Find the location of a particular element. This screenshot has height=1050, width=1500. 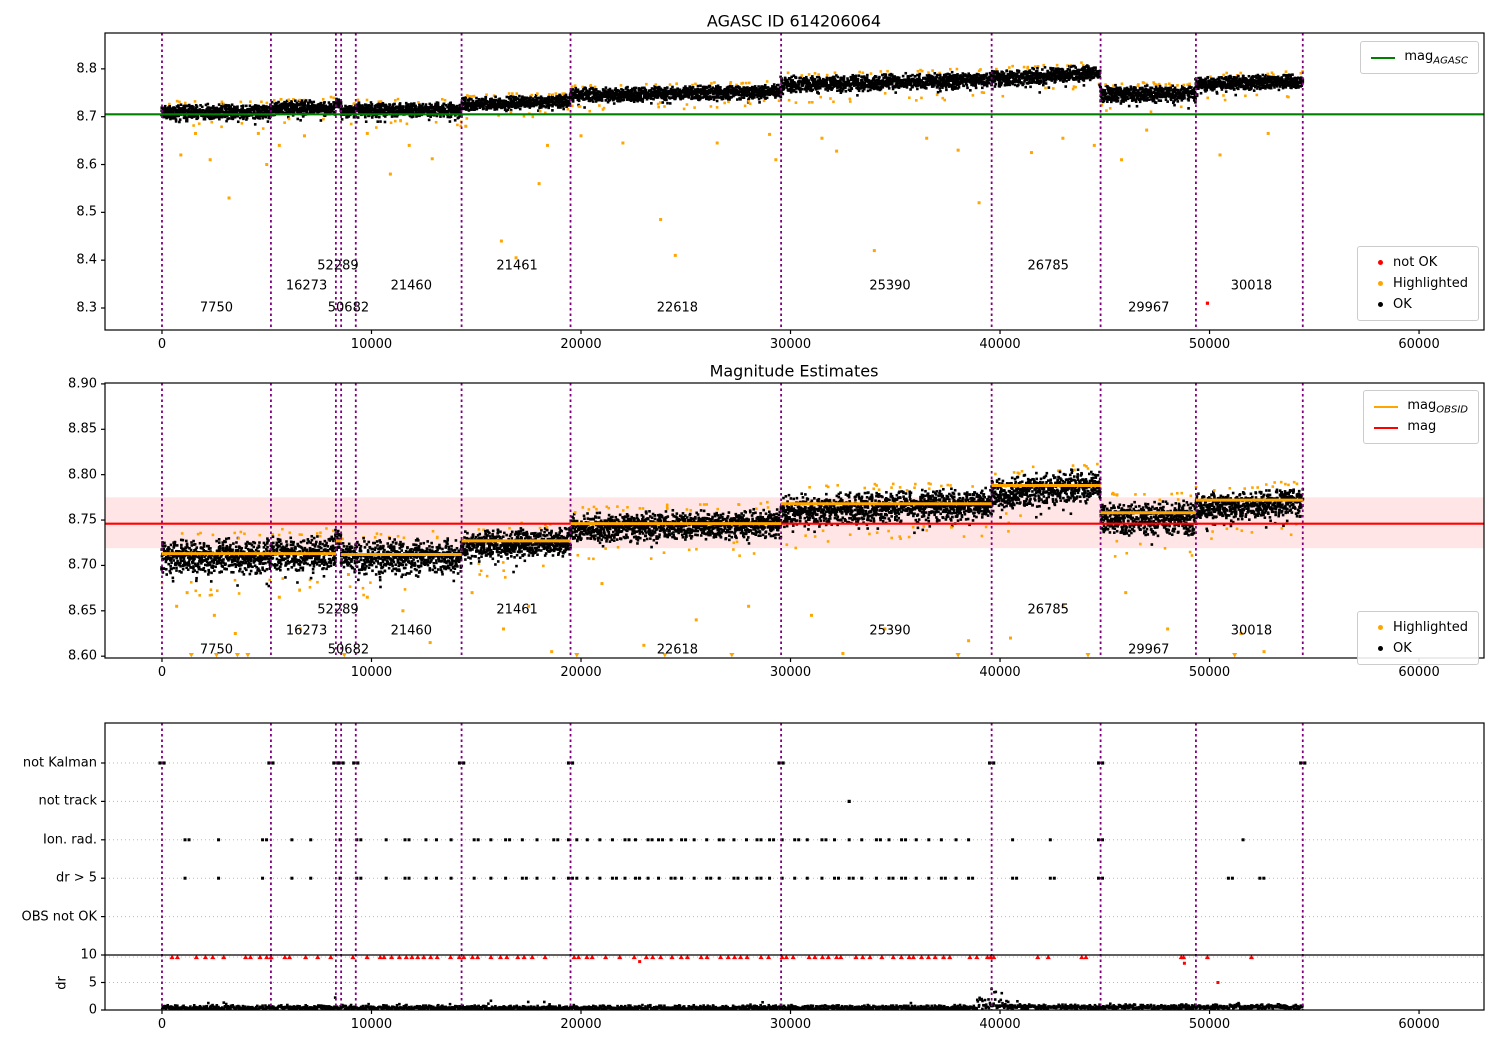

flag-row-label: Ion. rad. is located at coordinates (70, 840).